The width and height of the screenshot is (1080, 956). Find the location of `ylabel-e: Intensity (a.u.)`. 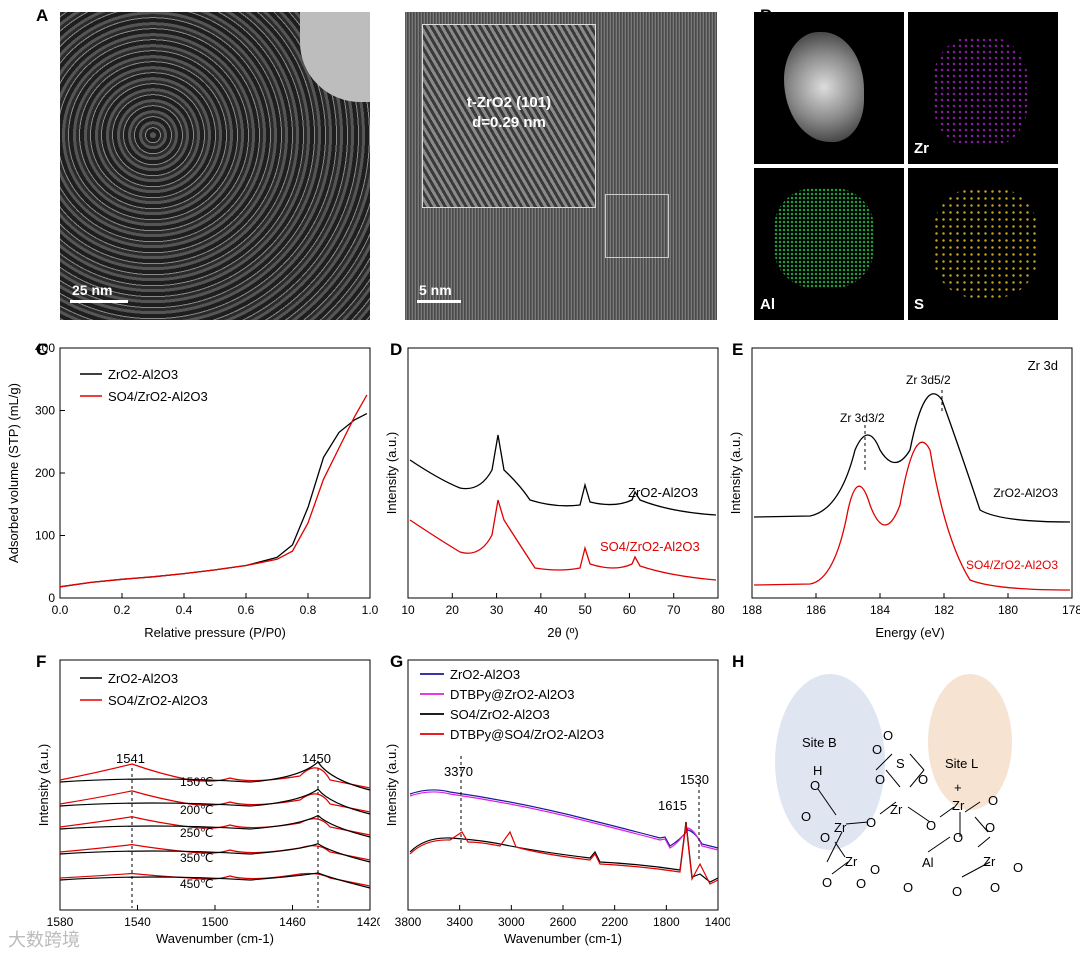

ylabel-e: Intensity (a.u.) is located at coordinates (735, 473).